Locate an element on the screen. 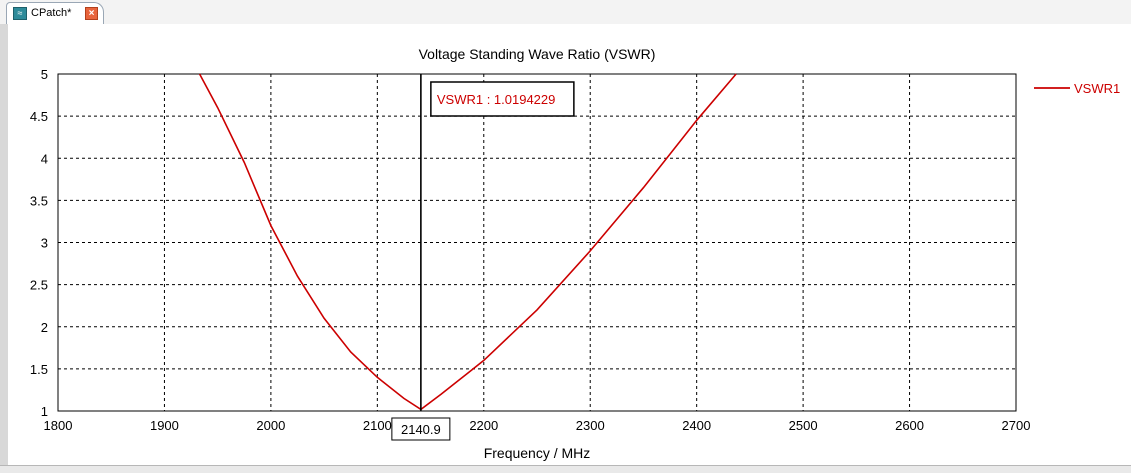  marker-label-box is located at coordinates (502, 99).